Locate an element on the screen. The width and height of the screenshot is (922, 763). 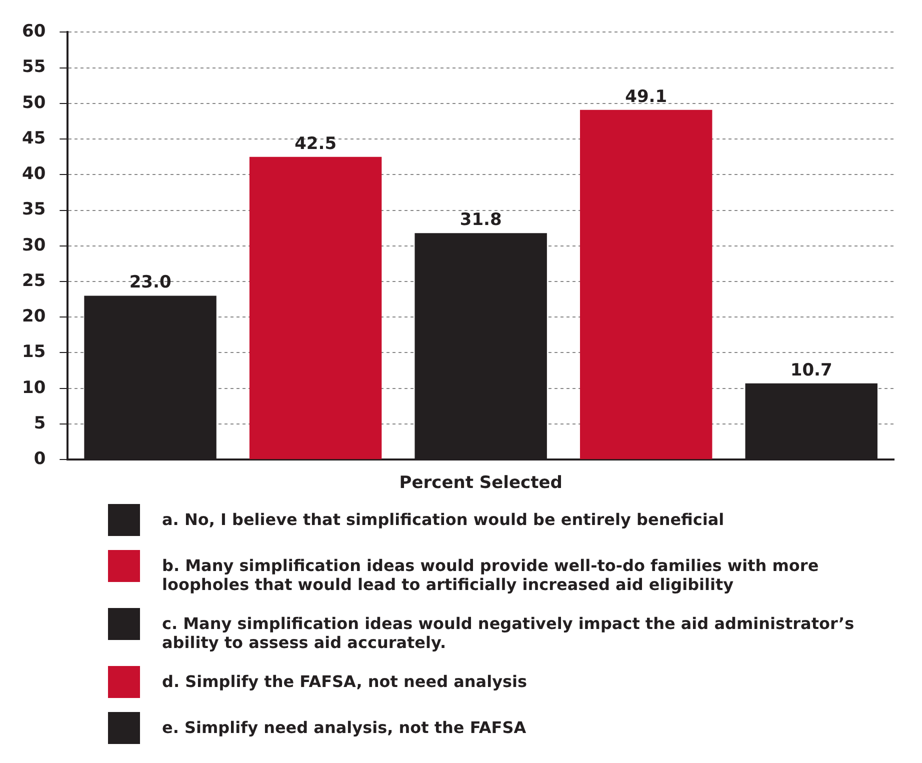
y-tick-label: 5 is located at coordinates (40, 423).